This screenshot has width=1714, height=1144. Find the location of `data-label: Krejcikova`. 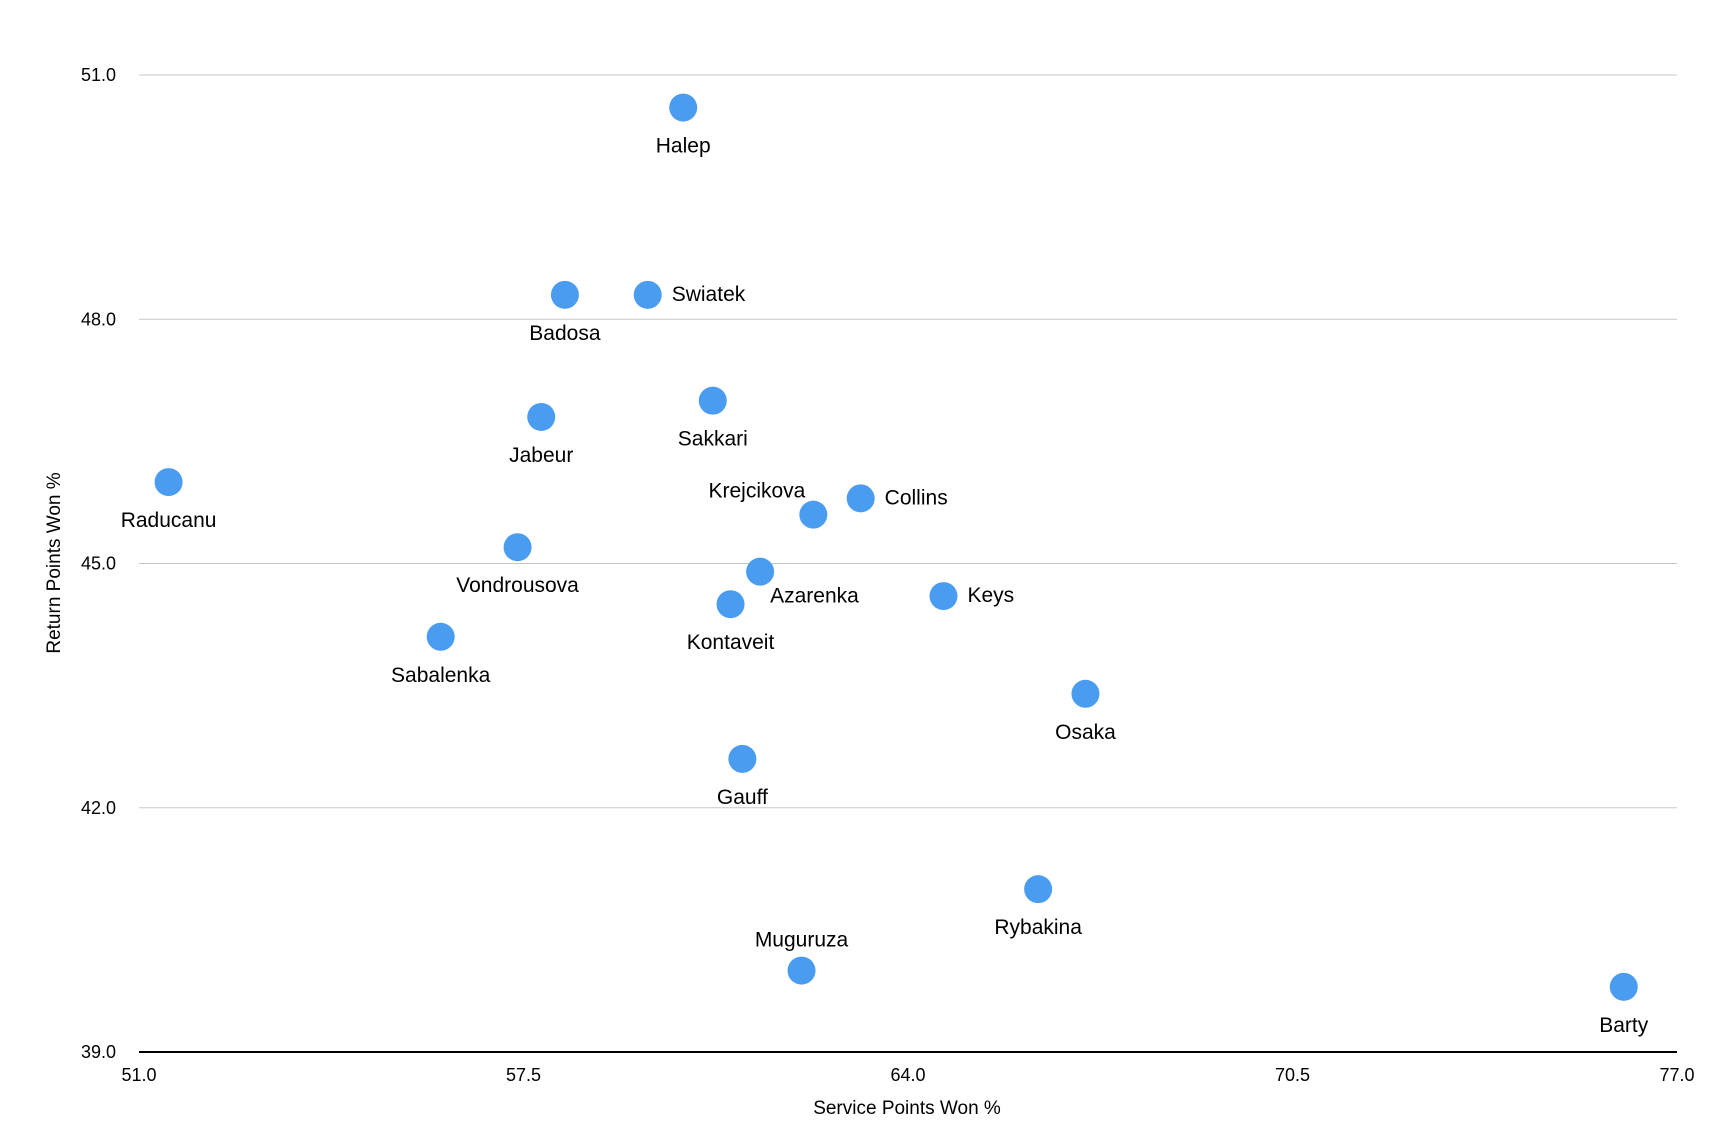

data-label: Krejcikova is located at coordinates (756, 491).